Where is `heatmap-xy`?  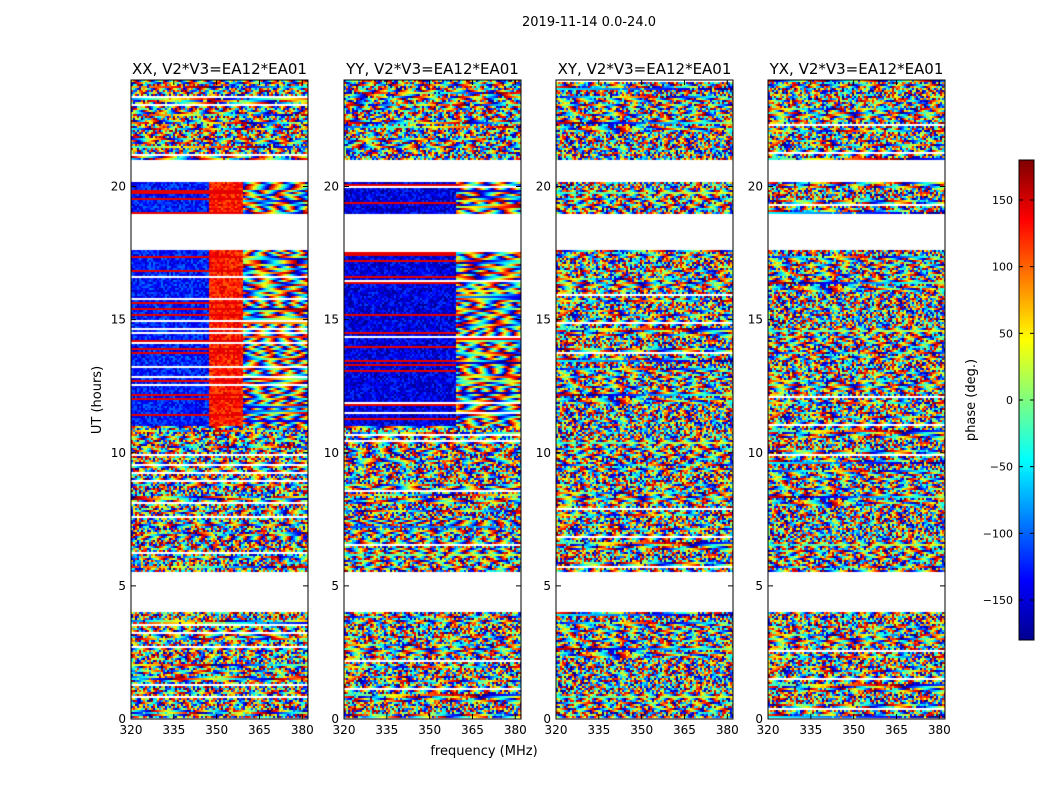
heatmap-xy is located at coordinates (644, 399).